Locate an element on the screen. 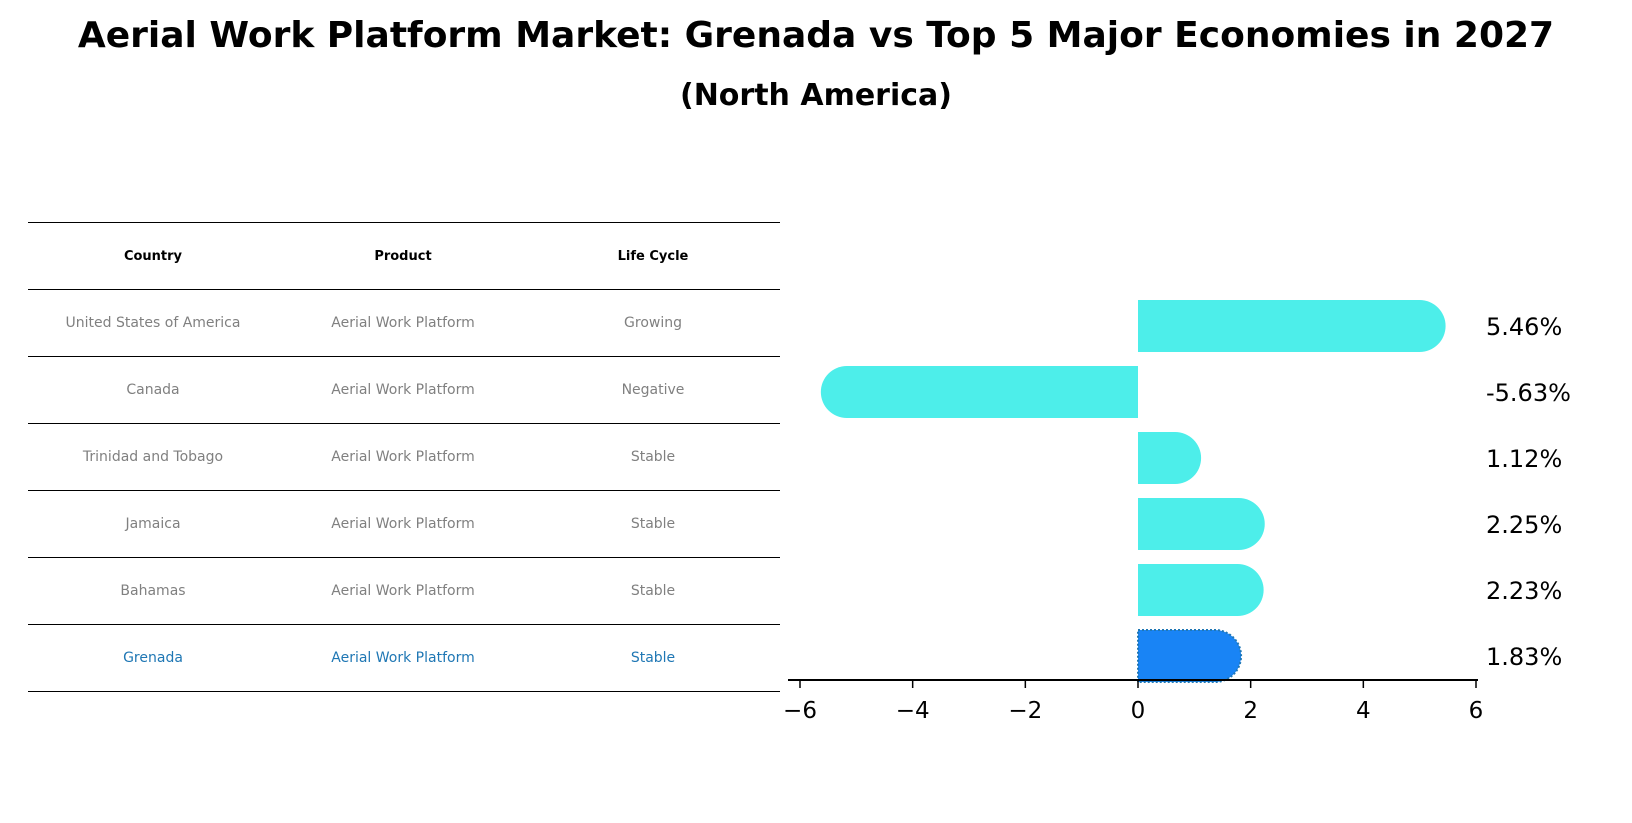 Image resolution: width=1632 pixels, height=823 pixels. bar-highlight is located at coordinates (1190, 656).